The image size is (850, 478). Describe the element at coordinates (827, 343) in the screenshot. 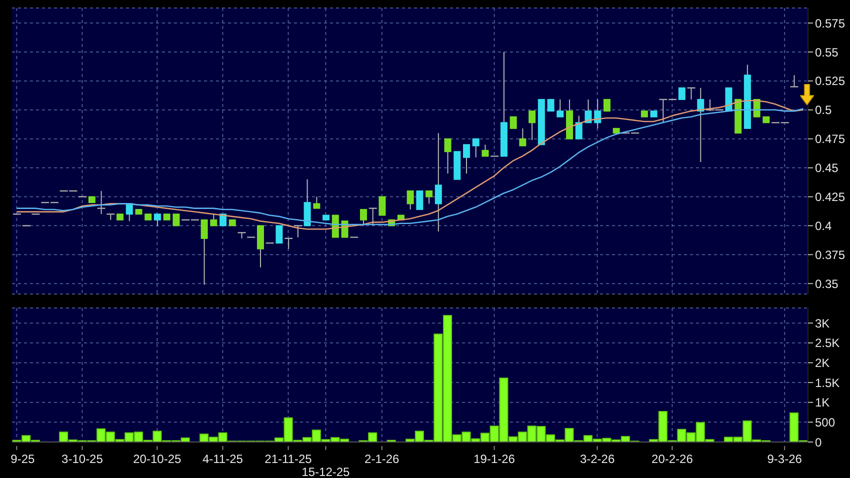

I see `y-tick-label: 2.5K` at that location.